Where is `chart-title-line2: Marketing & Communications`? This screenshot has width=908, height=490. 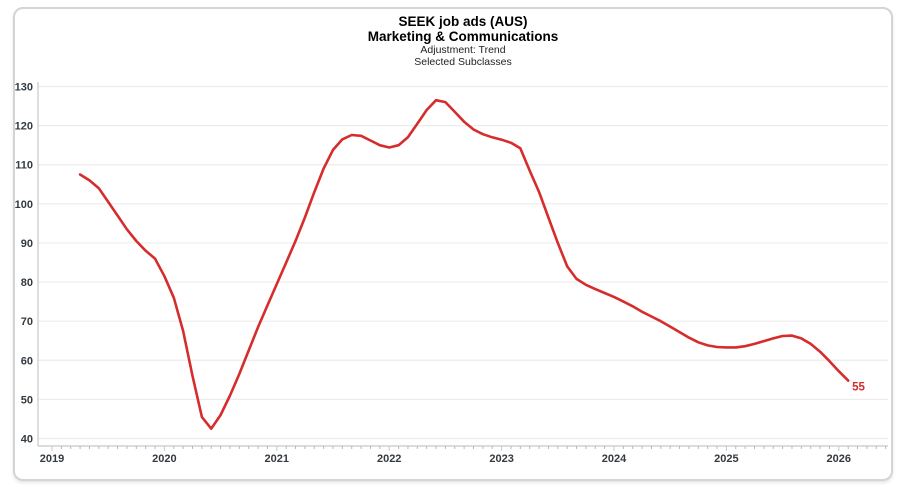 chart-title-line2: Marketing & Communications is located at coordinates (463, 36).